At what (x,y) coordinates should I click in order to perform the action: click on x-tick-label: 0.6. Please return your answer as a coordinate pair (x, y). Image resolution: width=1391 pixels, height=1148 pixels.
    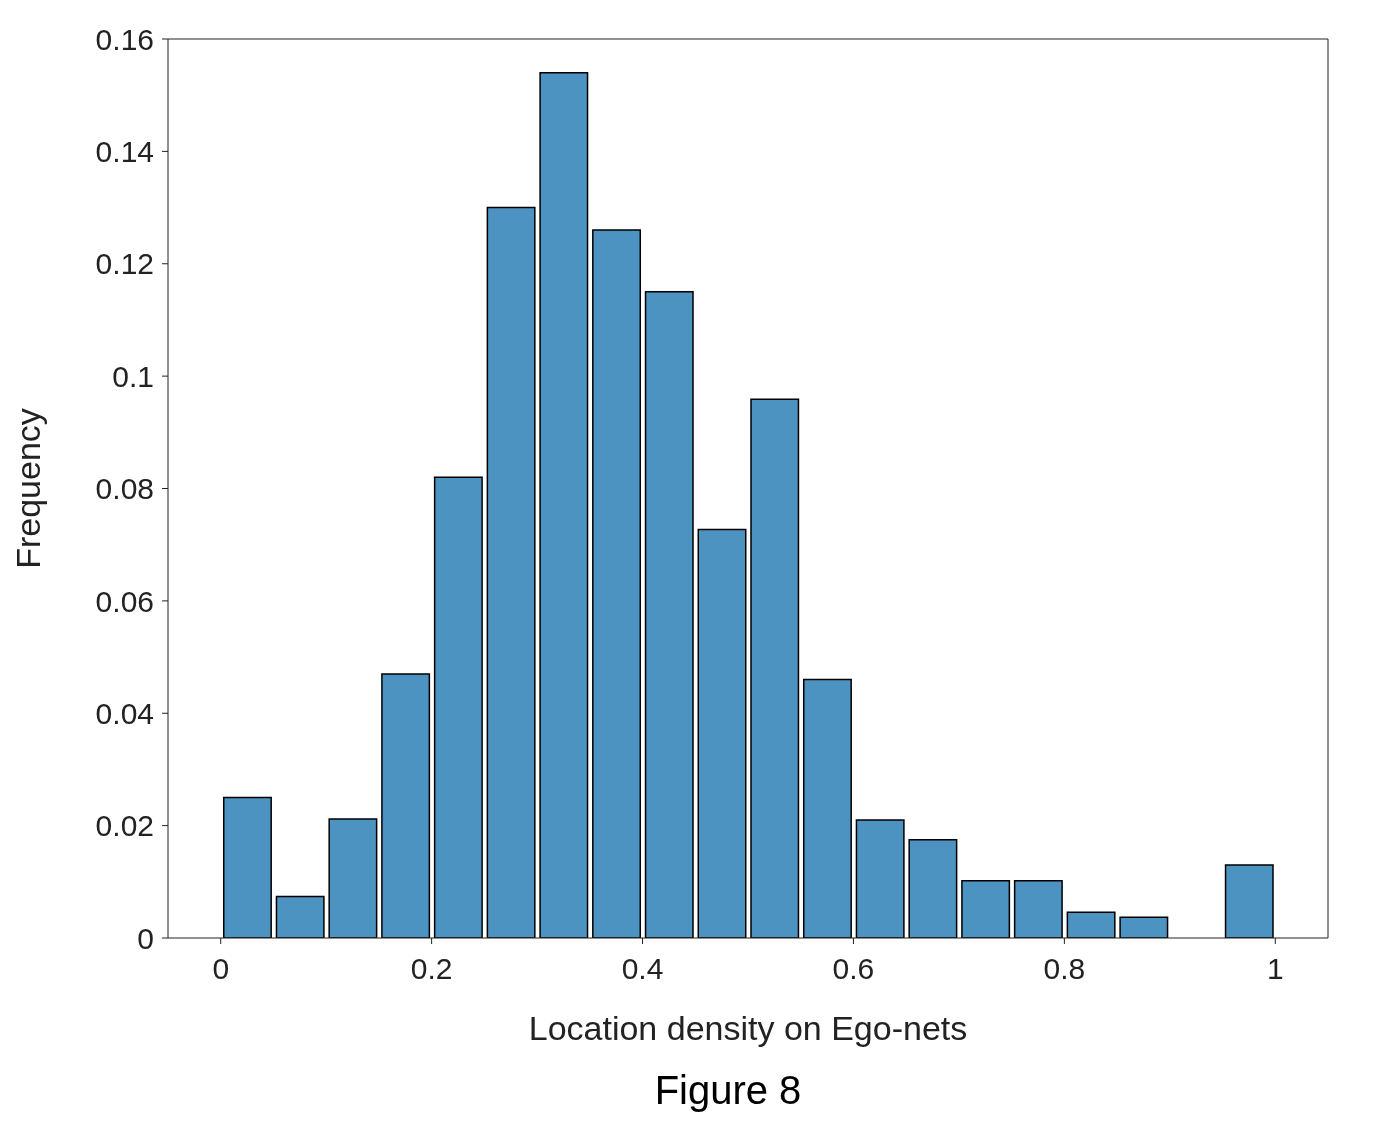
    Looking at the image, I should click on (853, 969).